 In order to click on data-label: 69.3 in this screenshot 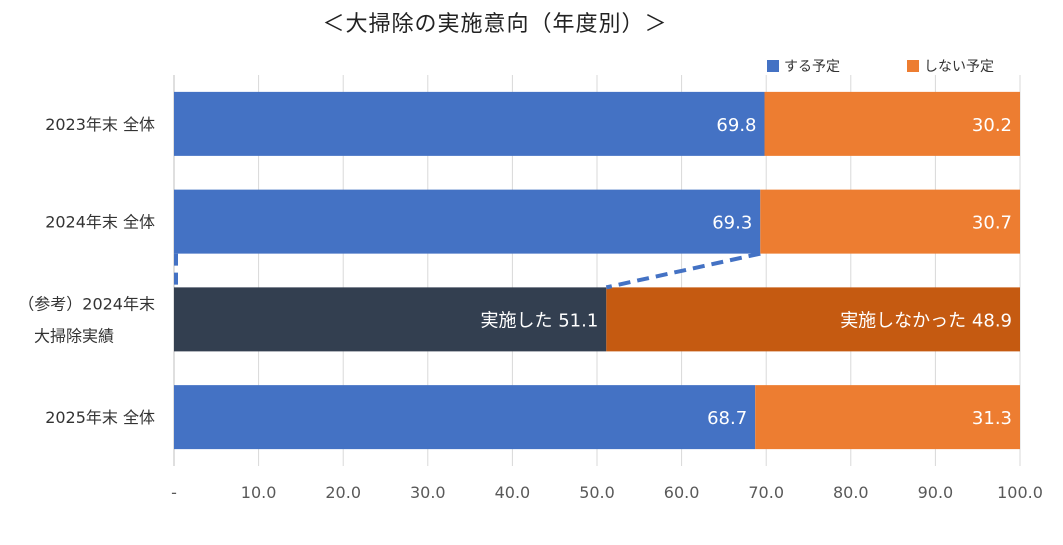, I will do `click(732, 223)`.